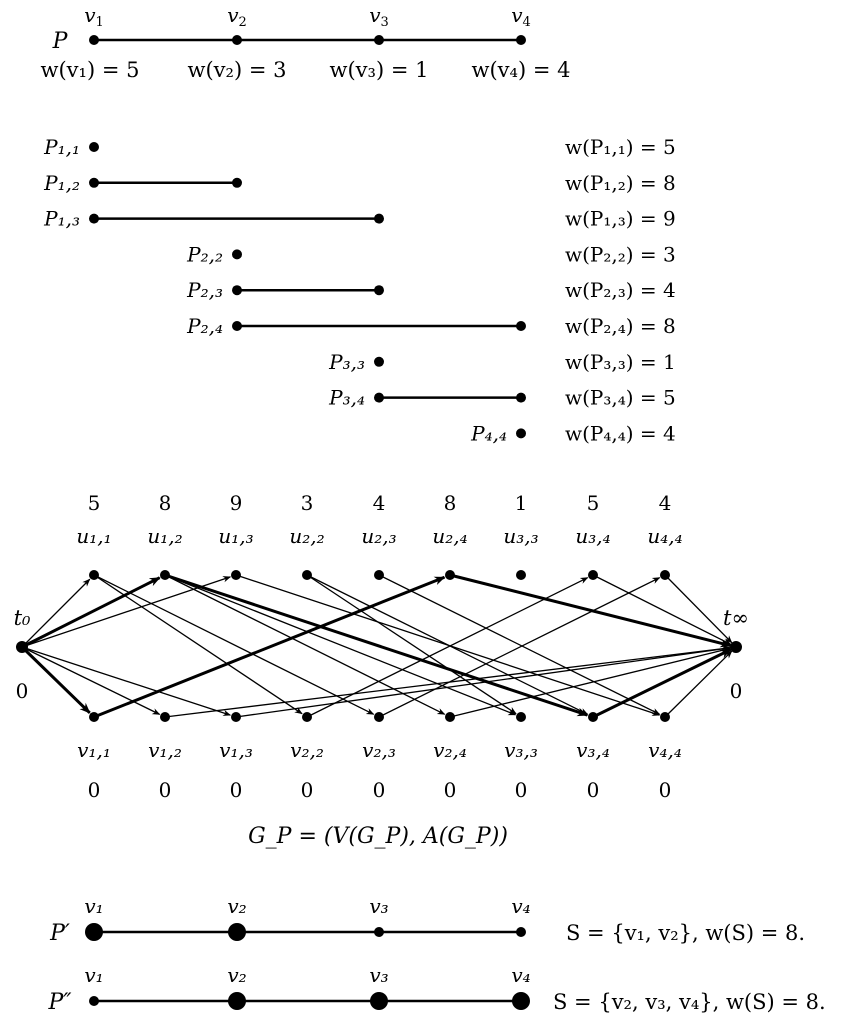 The image size is (849, 1020). Describe the element at coordinates (573, 433) in the screenshot. I see `subpath-row: P₄,₄ w(P₄,₄) = 4` at that location.